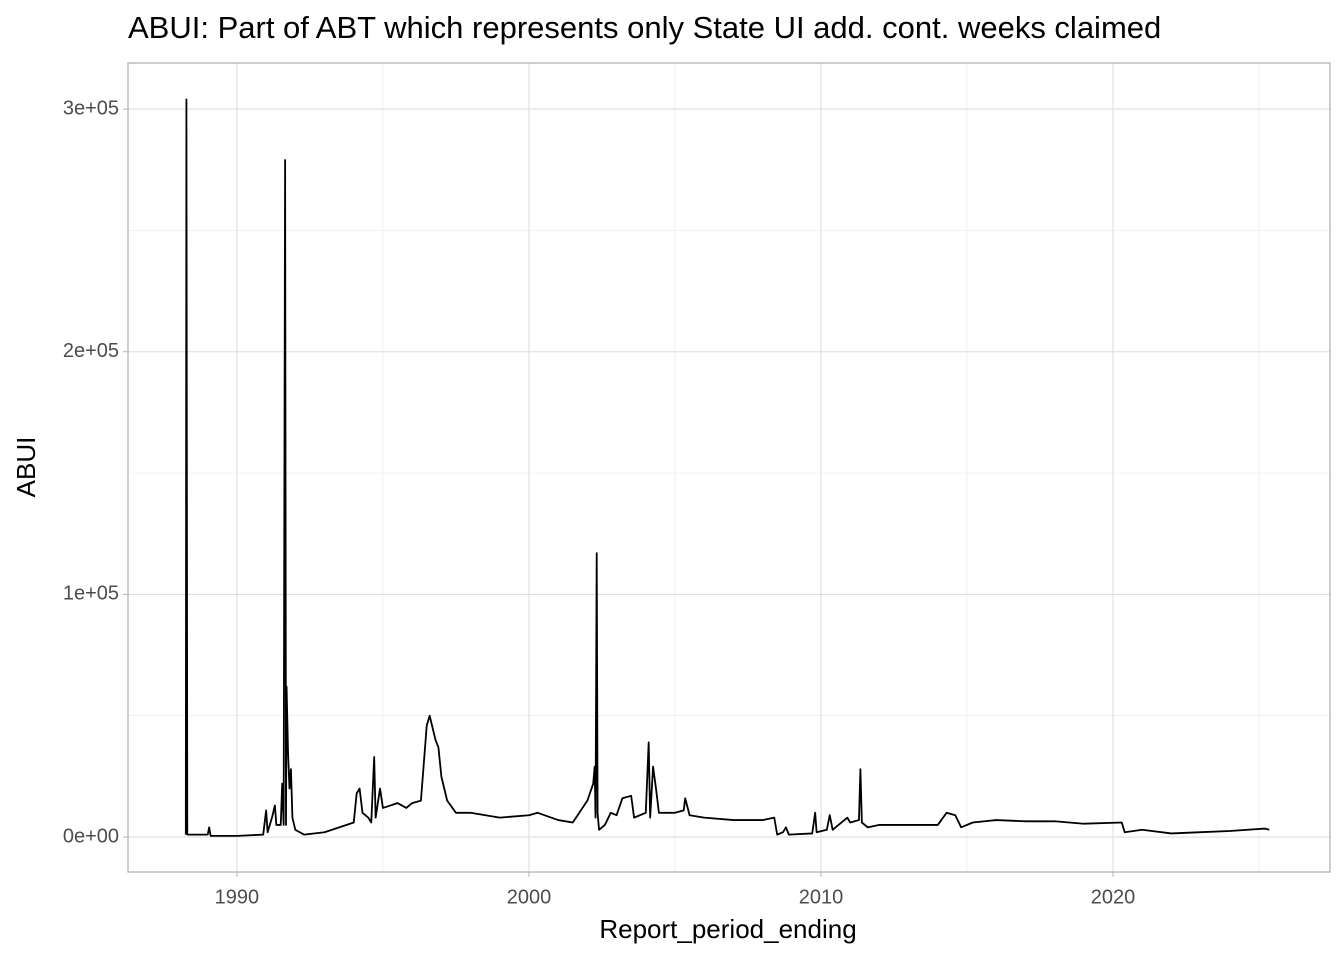 The image size is (1344, 960). What do you see at coordinates (91, 836) in the screenshot?
I see `y-tick-label: 0e+00` at bounding box center [91, 836].